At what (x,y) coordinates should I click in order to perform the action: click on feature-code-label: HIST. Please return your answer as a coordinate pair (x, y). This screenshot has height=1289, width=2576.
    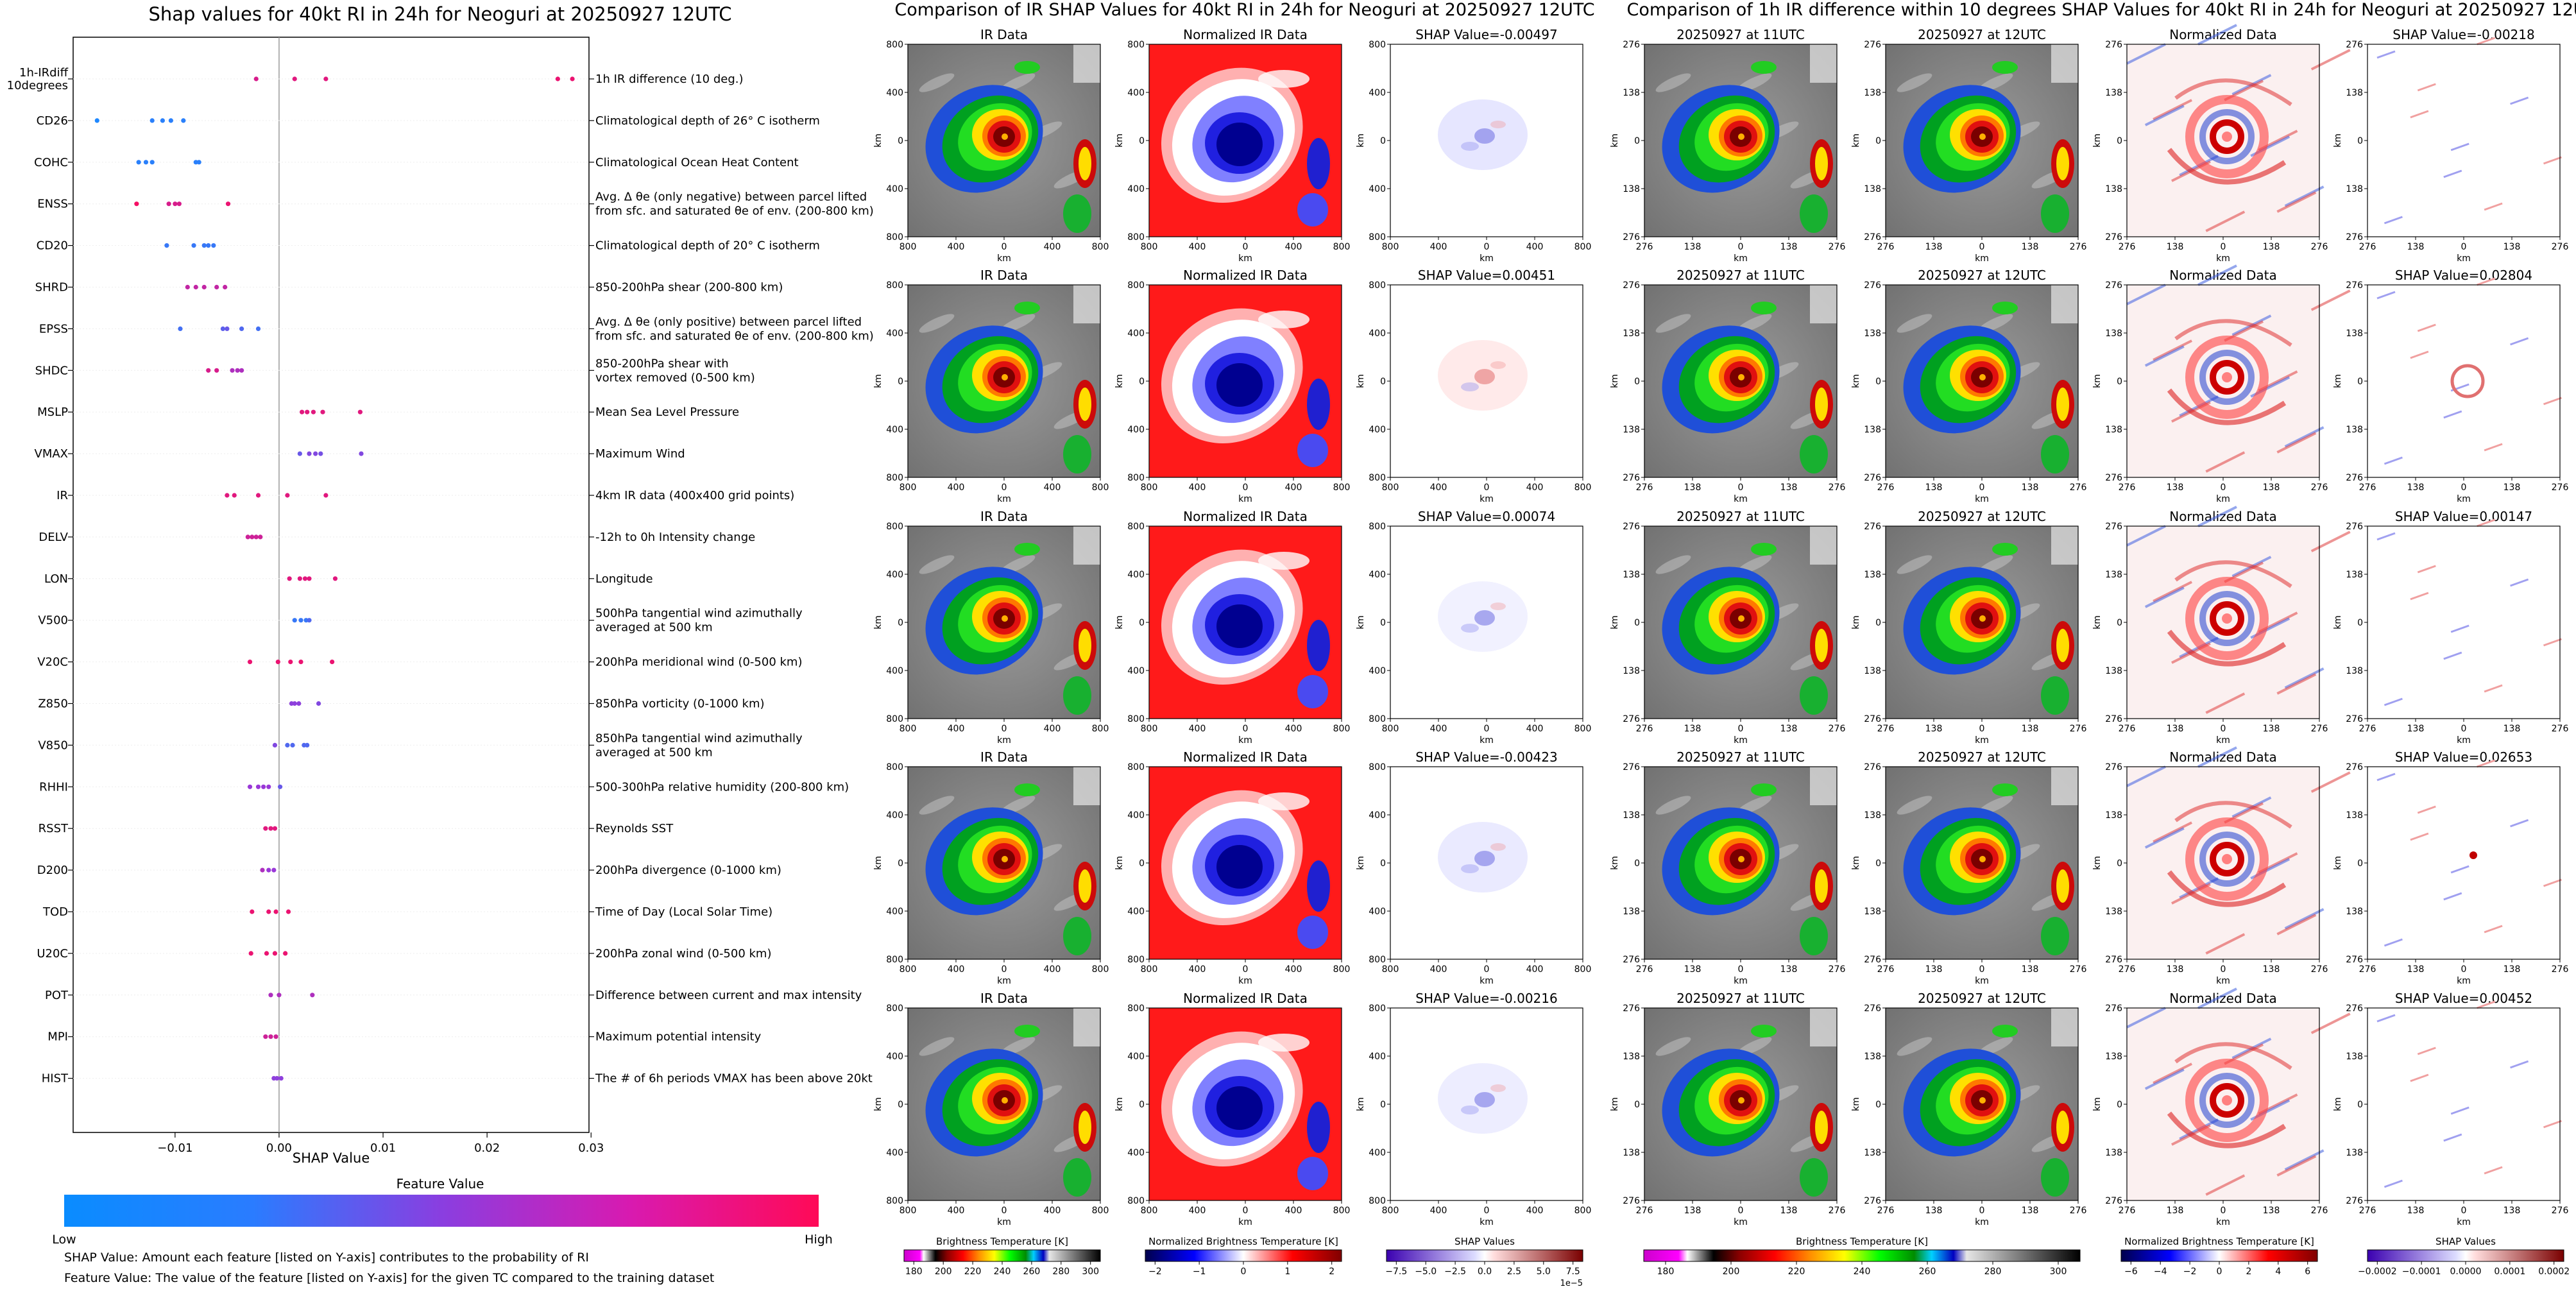
    Looking at the image, I should click on (55, 1079).